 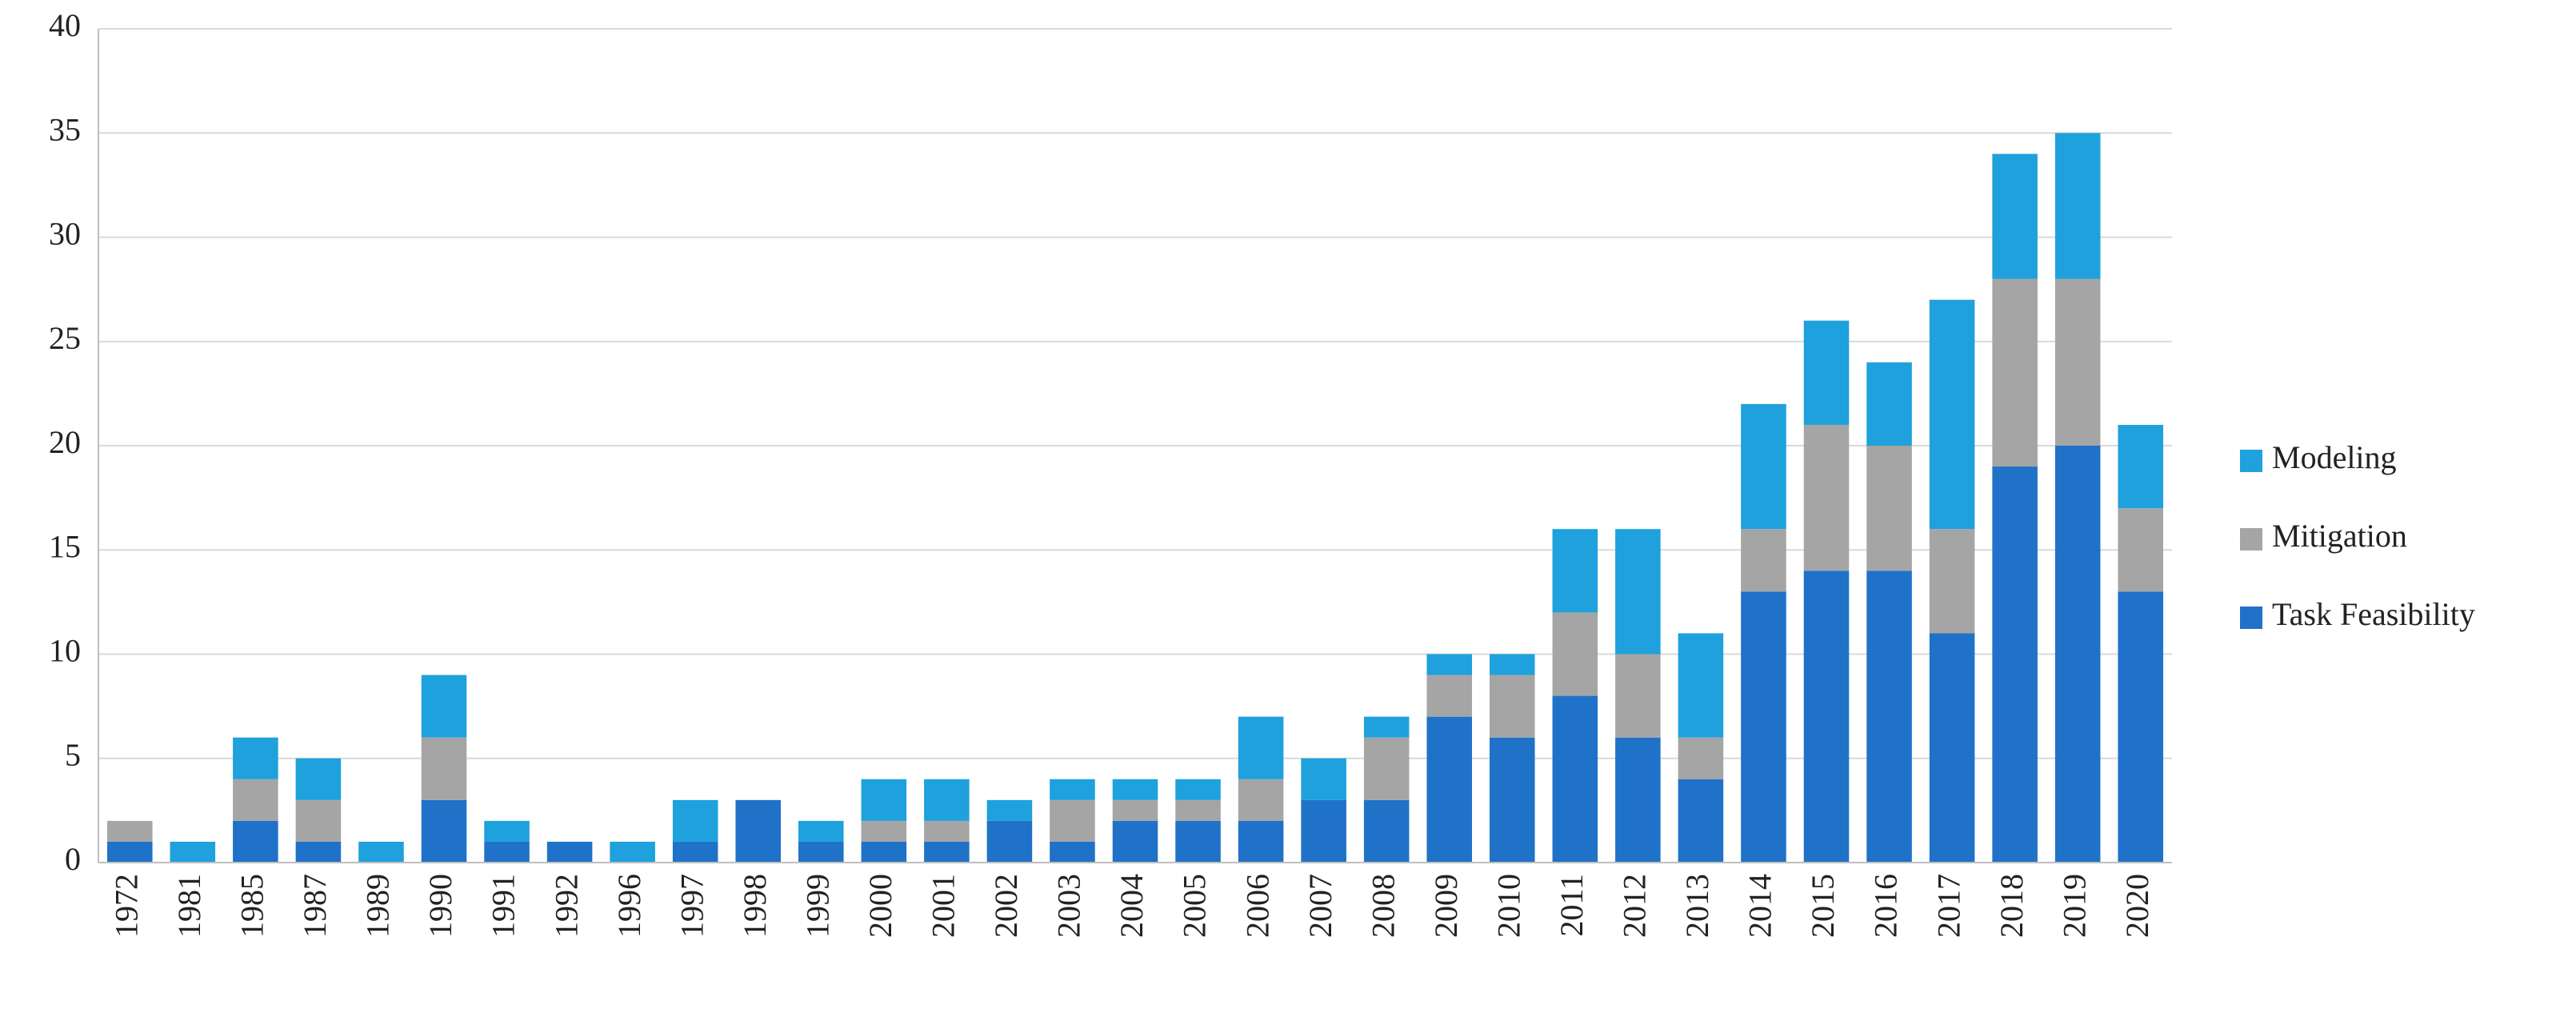 I want to click on x-tick-label: 2004, so click(x=1132, y=906).